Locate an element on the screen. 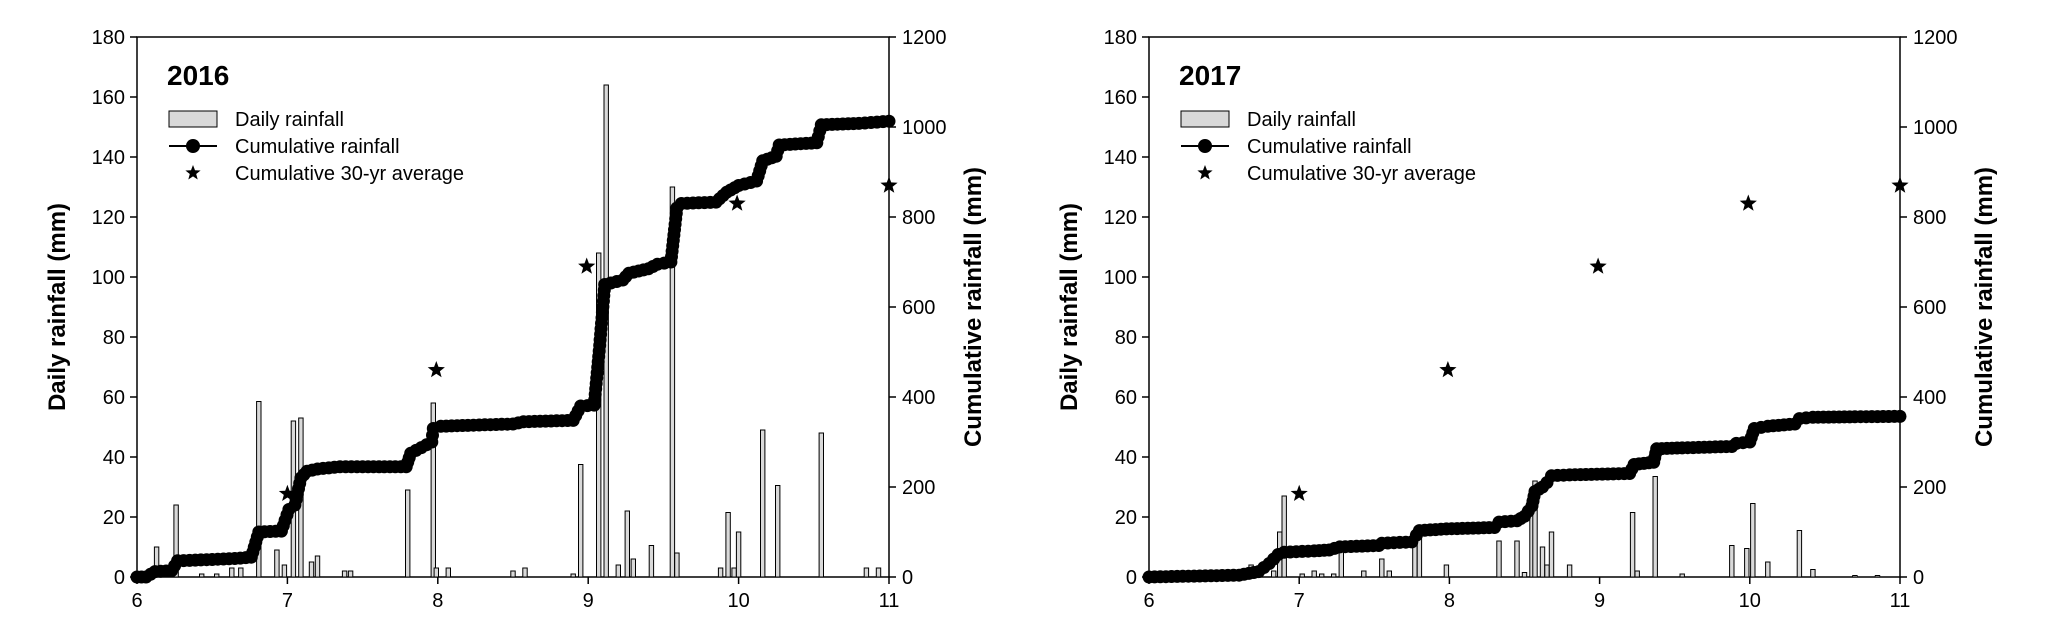 This screenshot has width=2056, height=629. legend-label-cumulative: Cumulative rainfall is located at coordinates (317, 147).